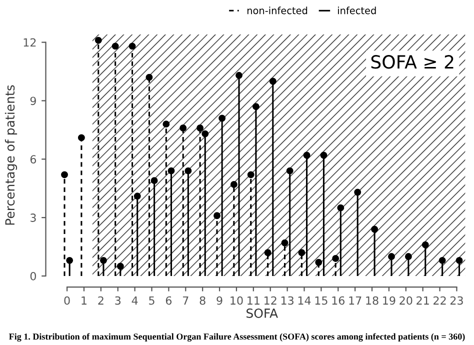 This screenshot has width=474, height=345. What do you see at coordinates (33, 101) in the screenshot?
I see `y-tick-label: 9` at bounding box center [33, 101].